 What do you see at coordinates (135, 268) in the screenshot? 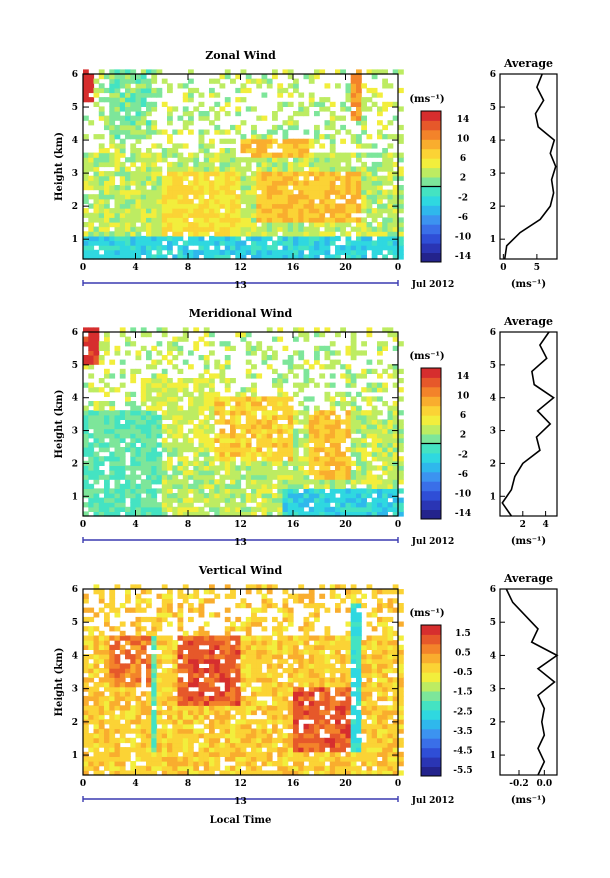
I see `x-tick-label: 4` at bounding box center [135, 268].